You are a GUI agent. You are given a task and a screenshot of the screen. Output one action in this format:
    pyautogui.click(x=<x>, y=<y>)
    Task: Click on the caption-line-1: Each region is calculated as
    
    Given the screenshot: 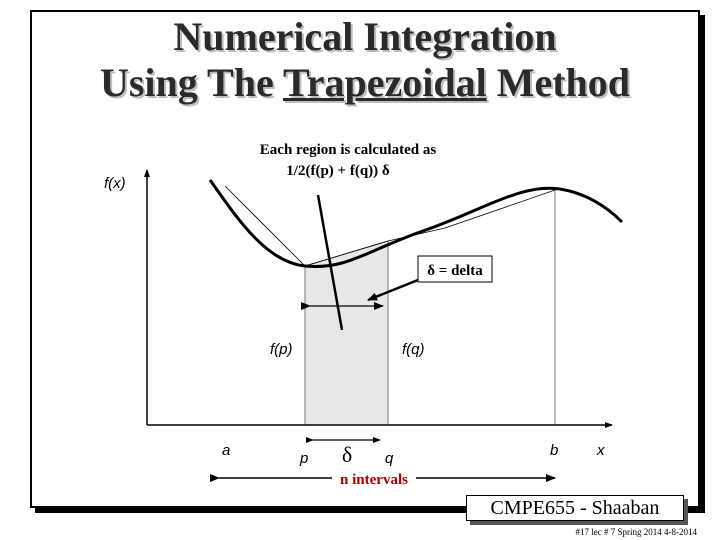 What is the action you would take?
    pyautogui.click(x=348, y=150)
    